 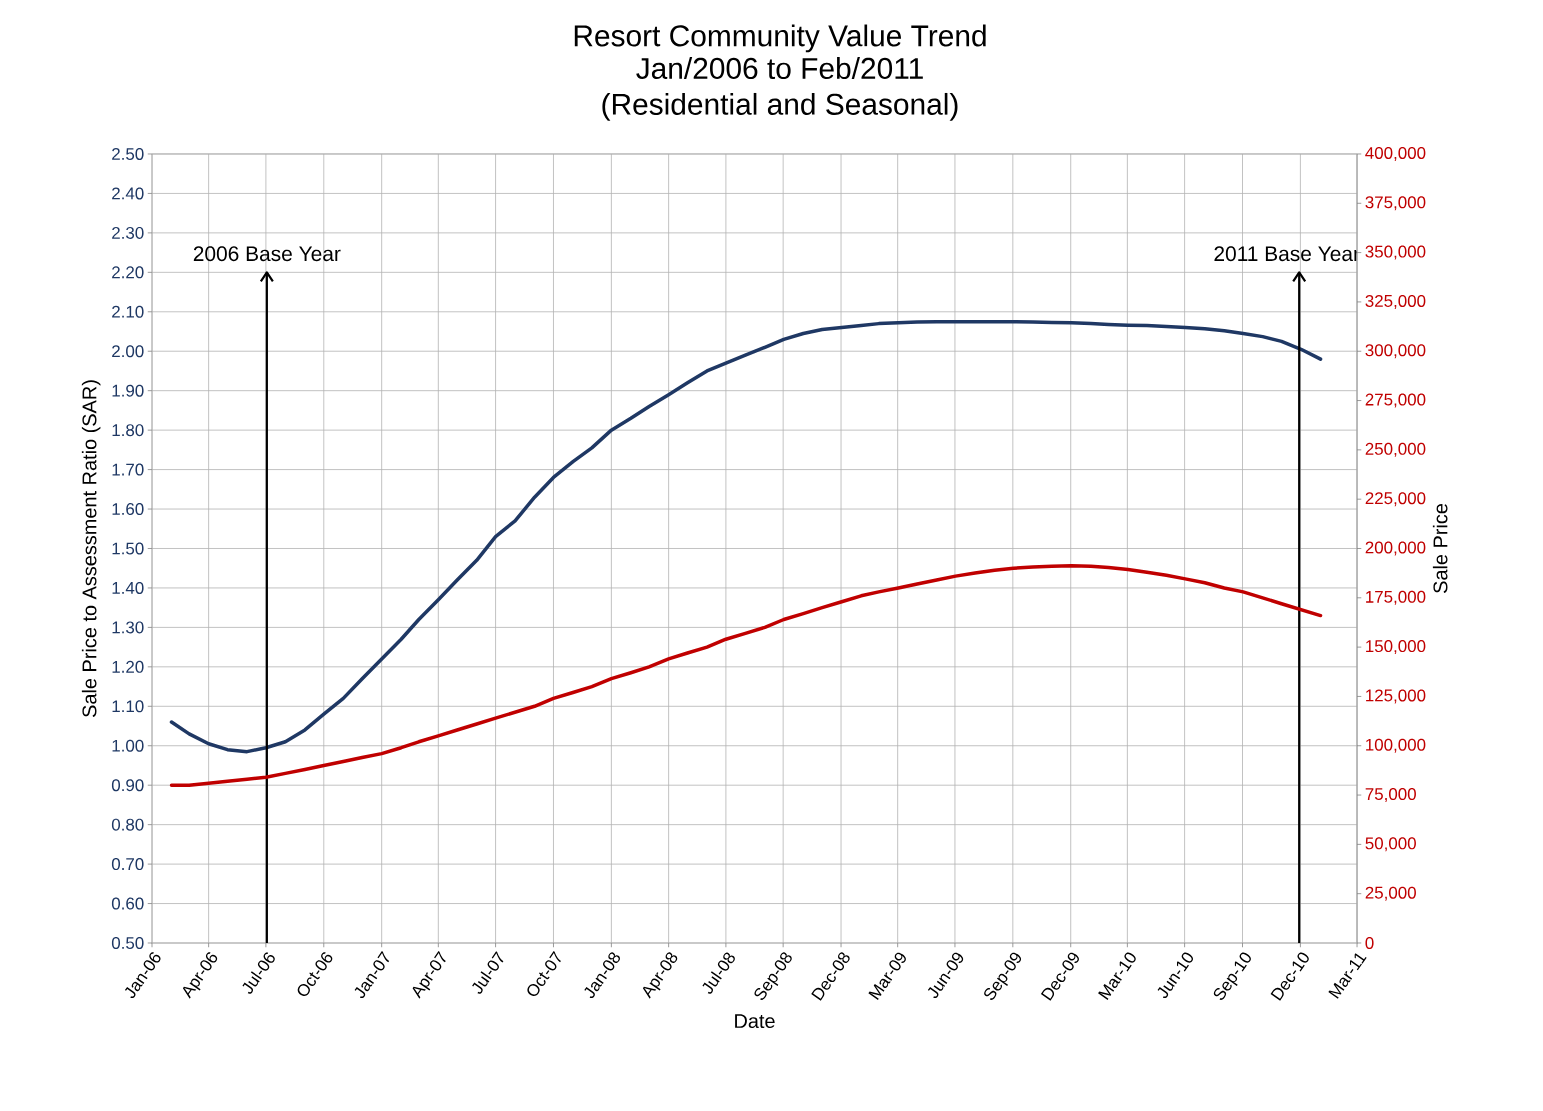 What do you see at coordinates (128, 469) in the screenshot?
I see `y-tick-label: 1.70` at bounding box center [128, 469].